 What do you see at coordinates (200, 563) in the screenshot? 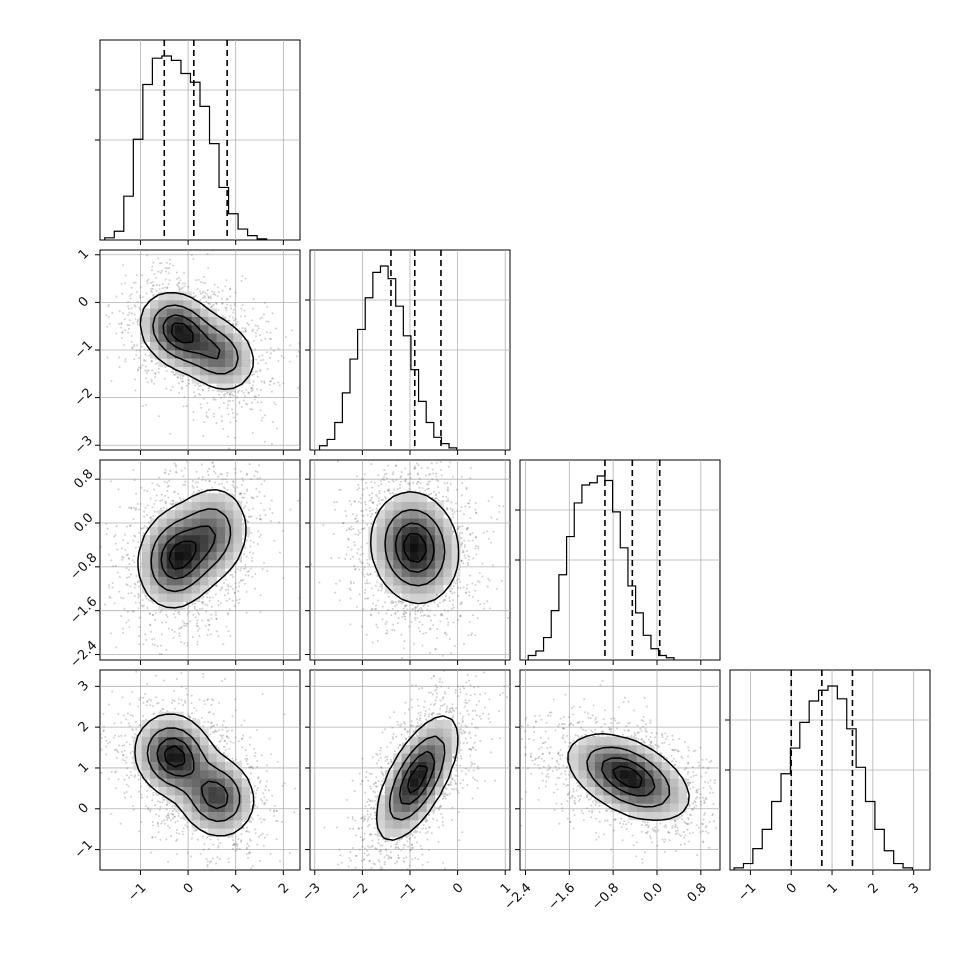
I see `panel-content` at bounding box center [200, 563].